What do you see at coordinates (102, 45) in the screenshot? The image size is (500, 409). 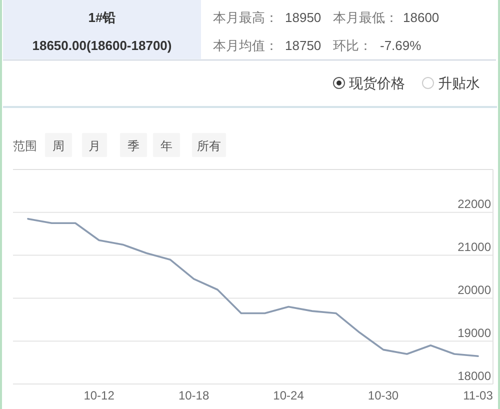 I see `chart-subtitle: 18650.00(18600-18700)` at bounding box center [102, 45].